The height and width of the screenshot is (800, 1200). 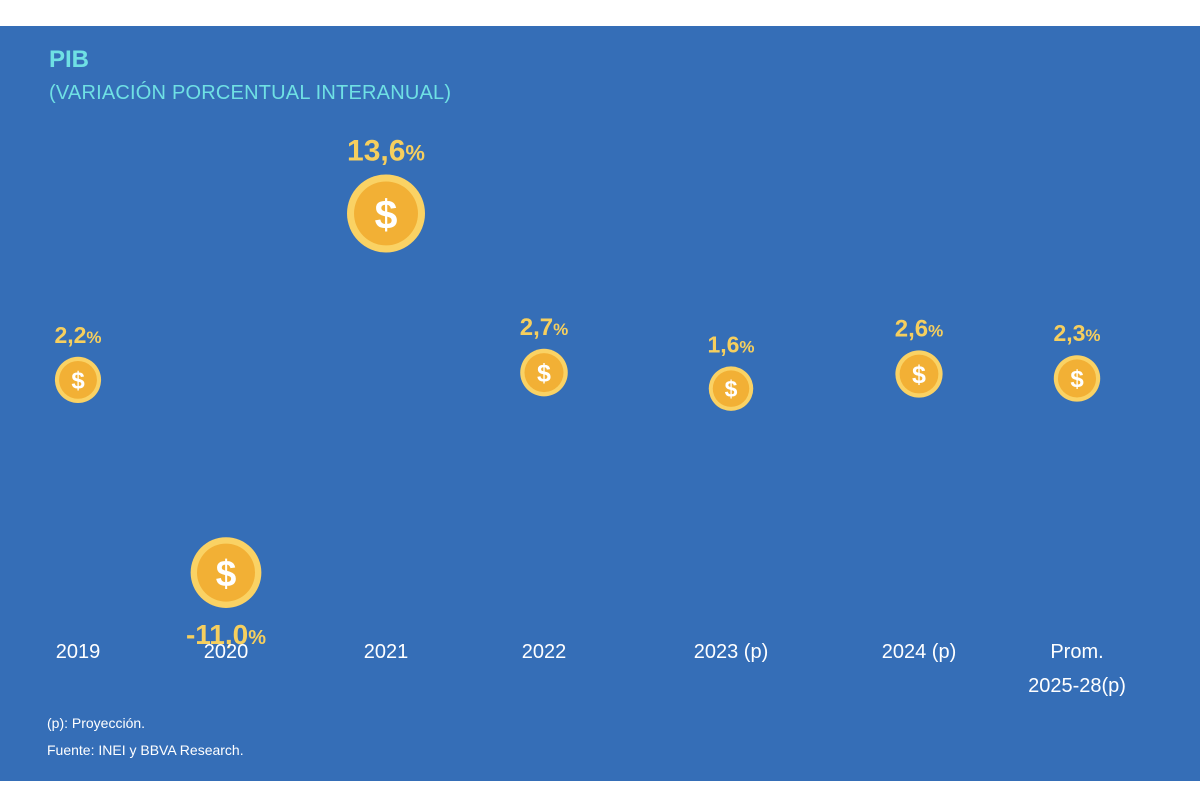 I want to click on value-label: 2,6%, so click(x=919, y=328).